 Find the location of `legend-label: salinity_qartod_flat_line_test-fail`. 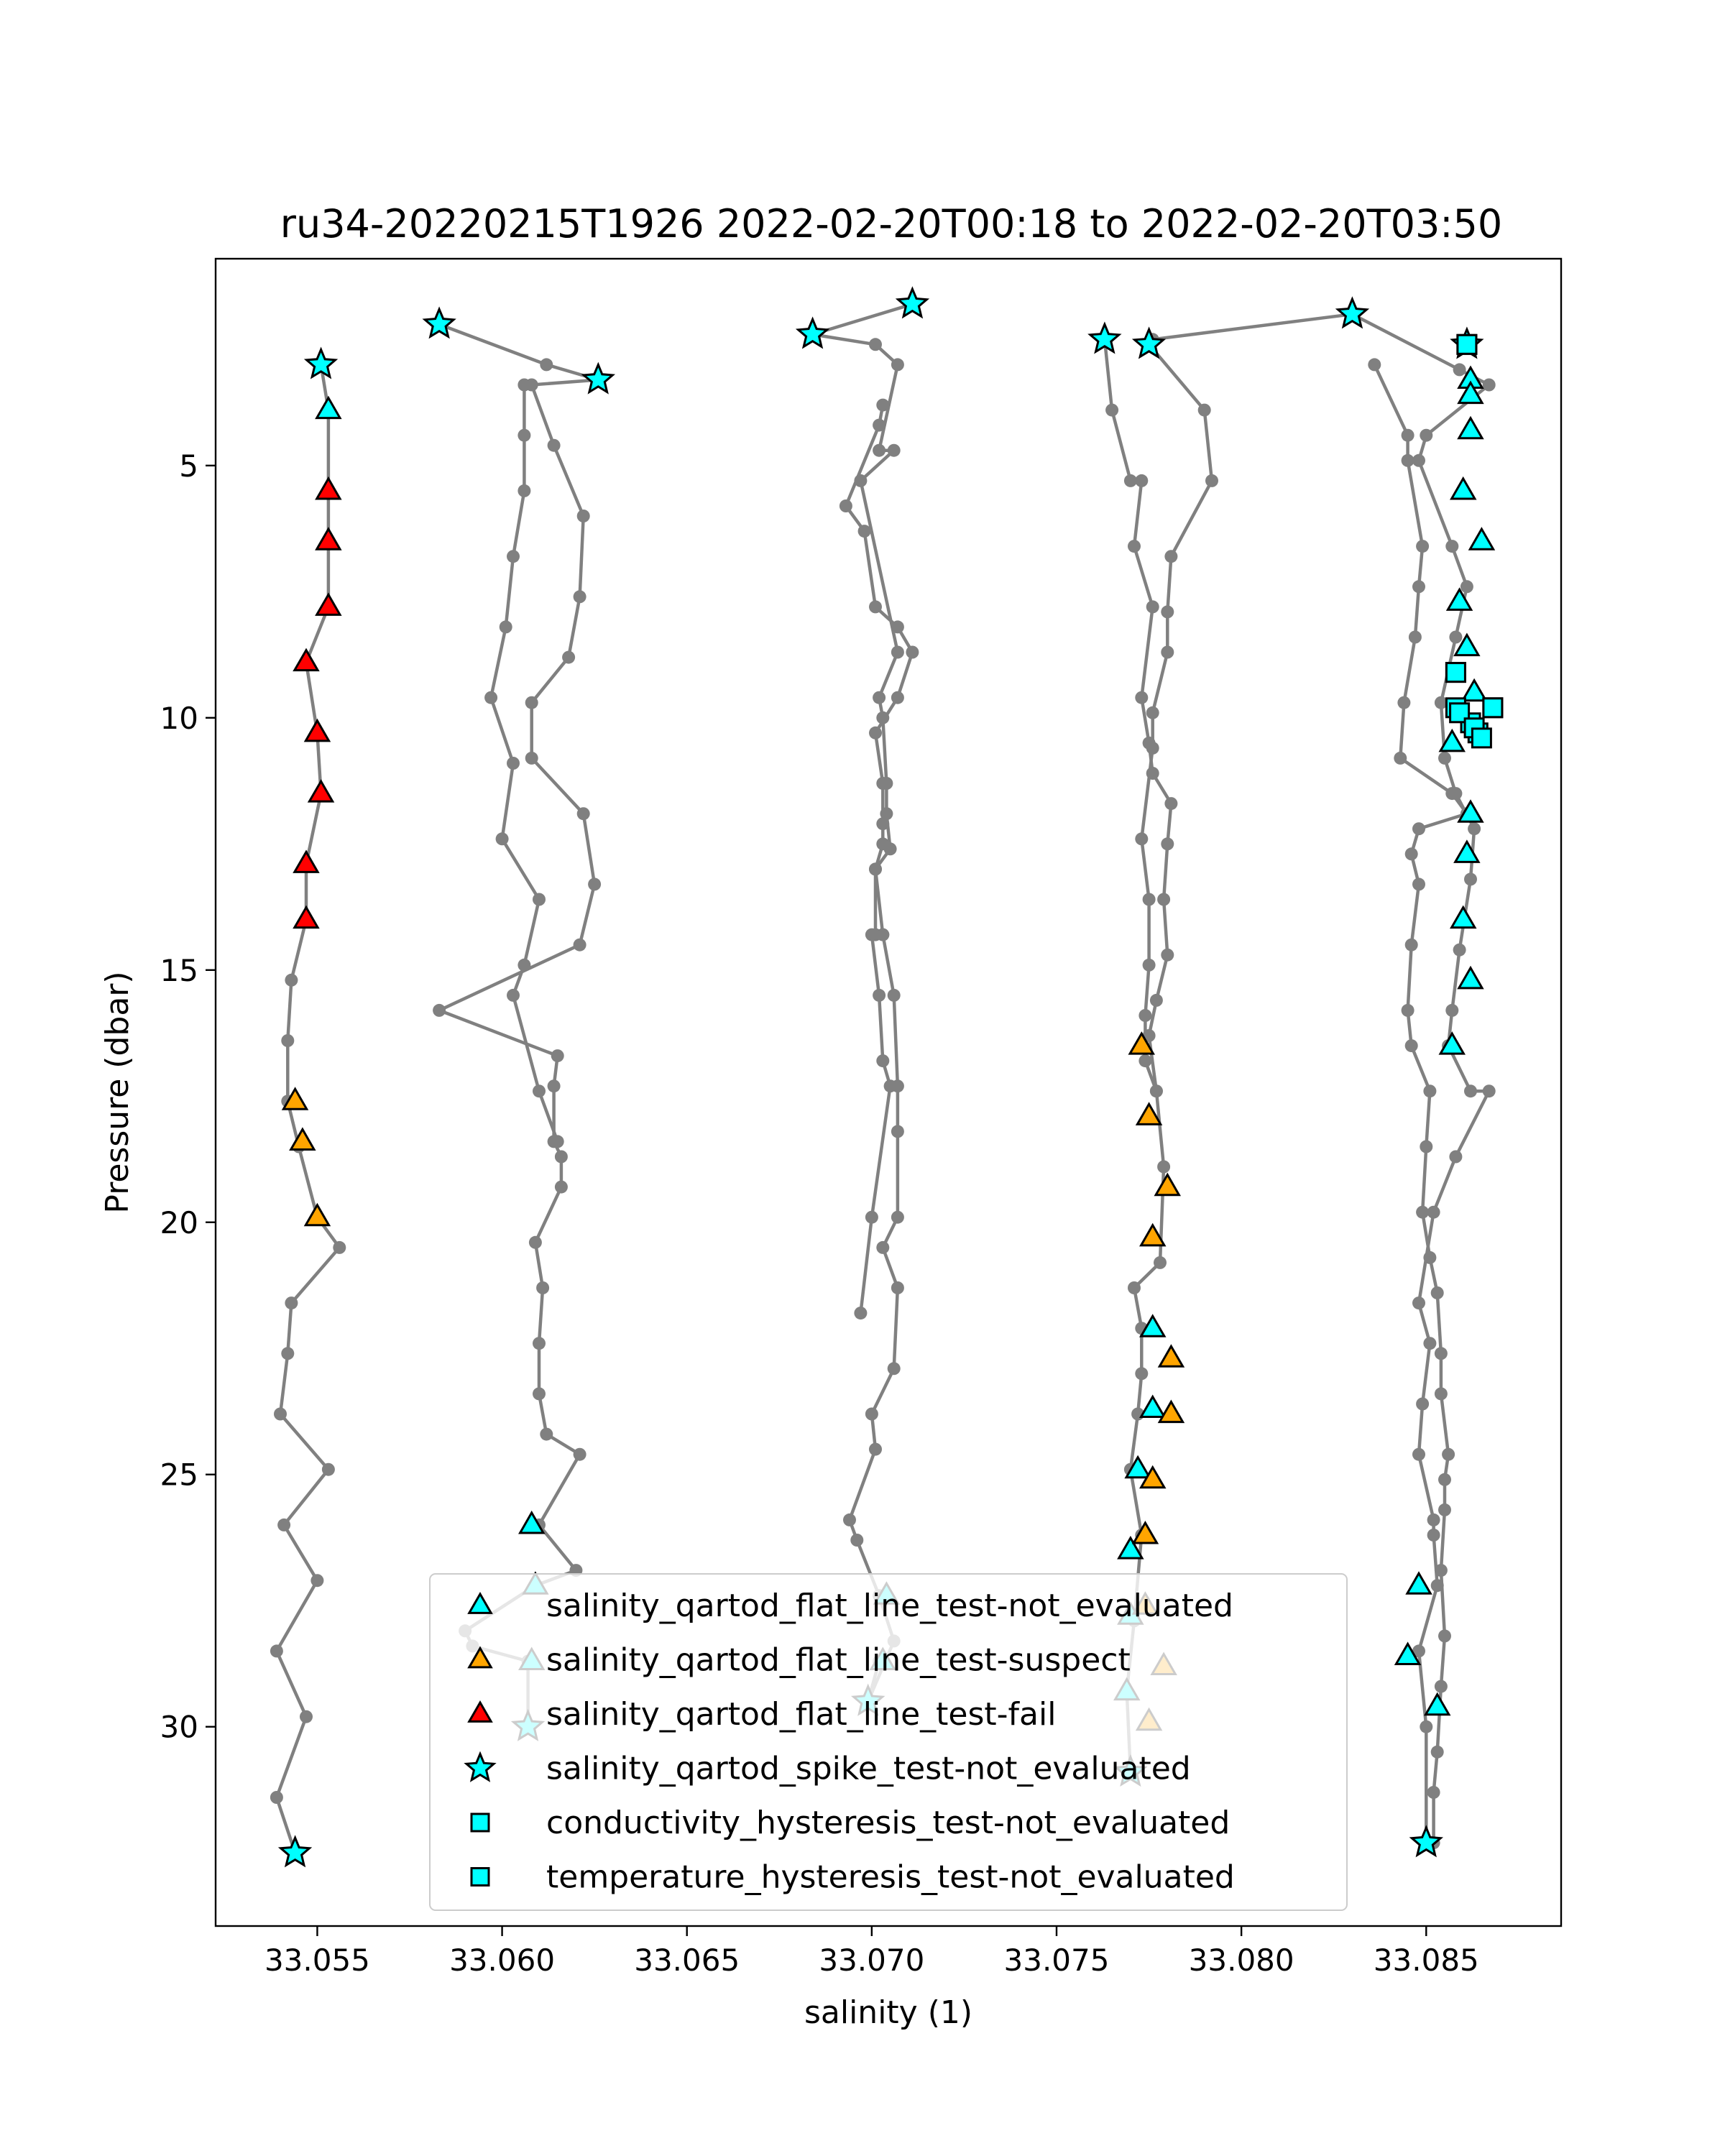

legend-label: salinity_qartod_flat_line_test-fail is located at coordinates (801, 1714).